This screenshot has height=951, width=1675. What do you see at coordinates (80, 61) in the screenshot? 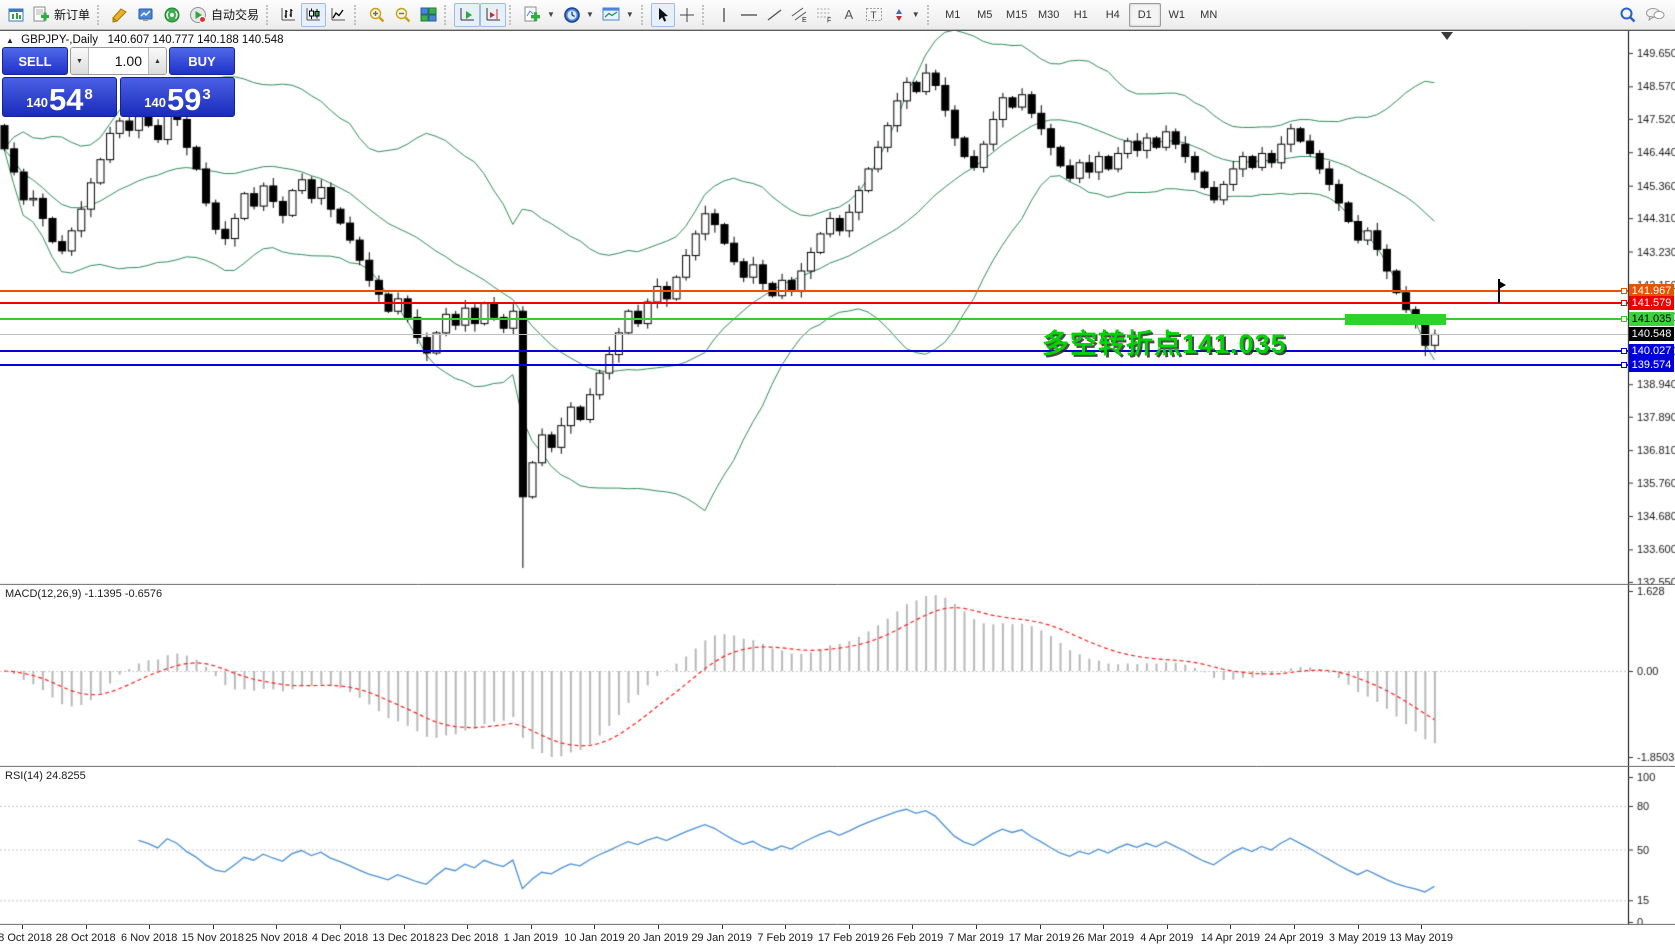
I see `volume-decrease-button: ▼` at bounding box center [80, 61].